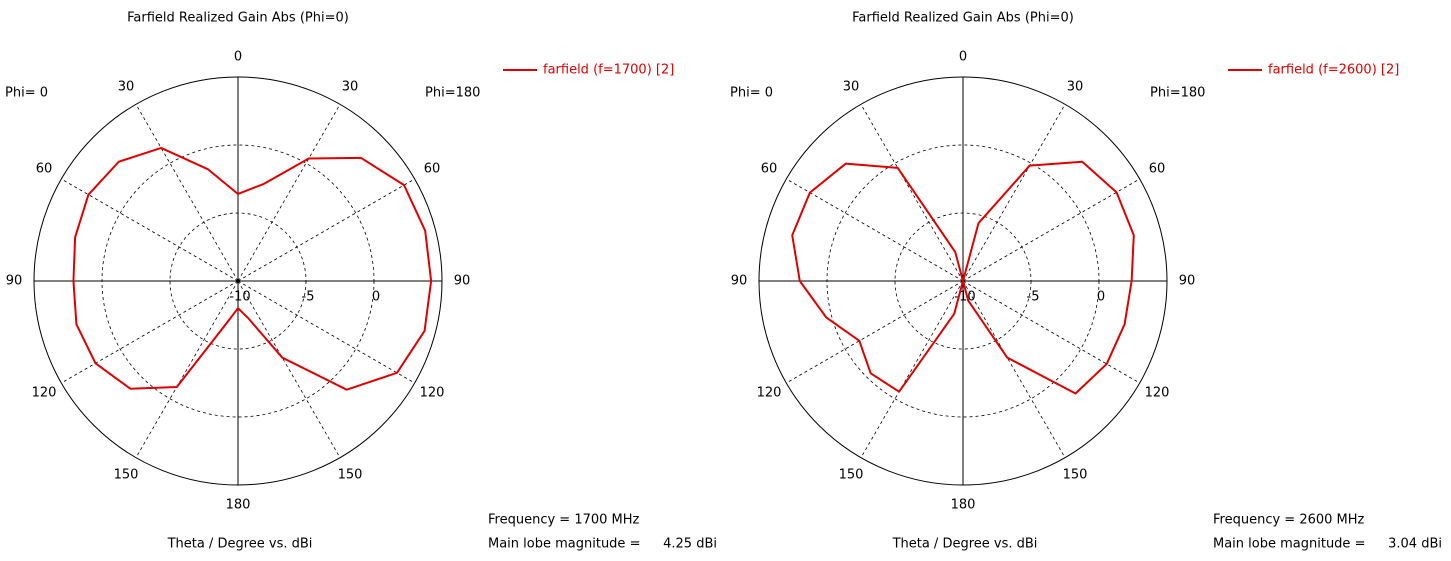 The width and height of the screenshot is (1451, 561). Describe the element at coordinates (564, 520) in the screenshot. I see `annotation: Frequency = 1700 MHz` at that location.